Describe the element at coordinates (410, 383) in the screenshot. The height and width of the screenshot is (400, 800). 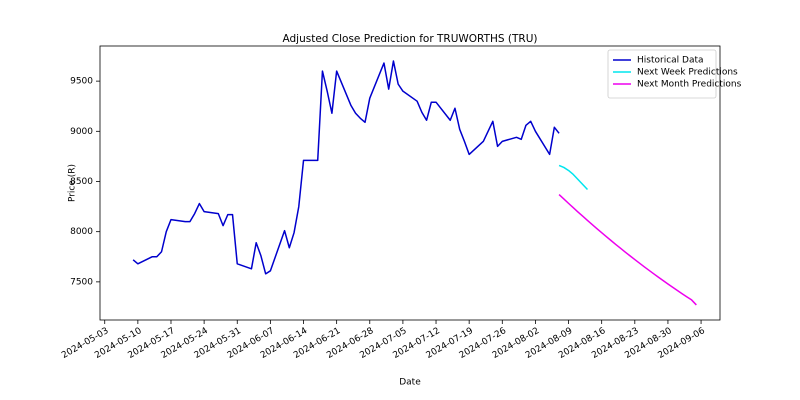
I see `x-axis-label: Date` at that location.